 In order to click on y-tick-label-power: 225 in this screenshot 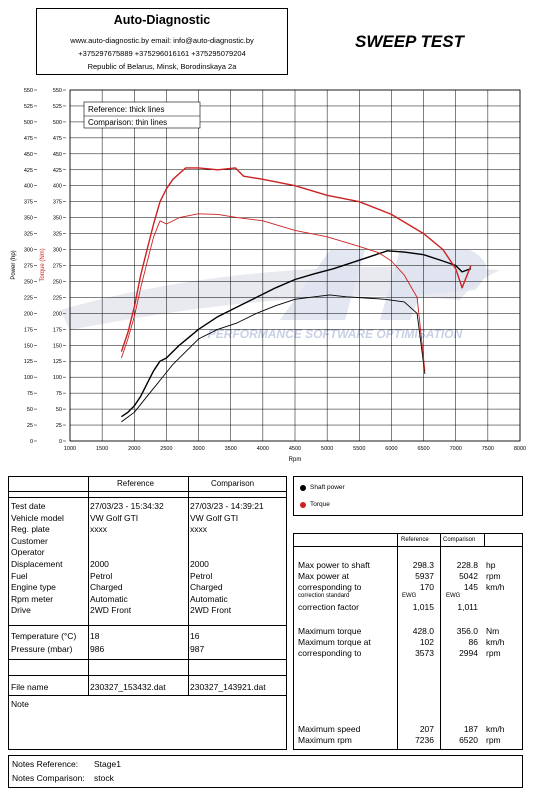, I will do `click(28, 298)`.